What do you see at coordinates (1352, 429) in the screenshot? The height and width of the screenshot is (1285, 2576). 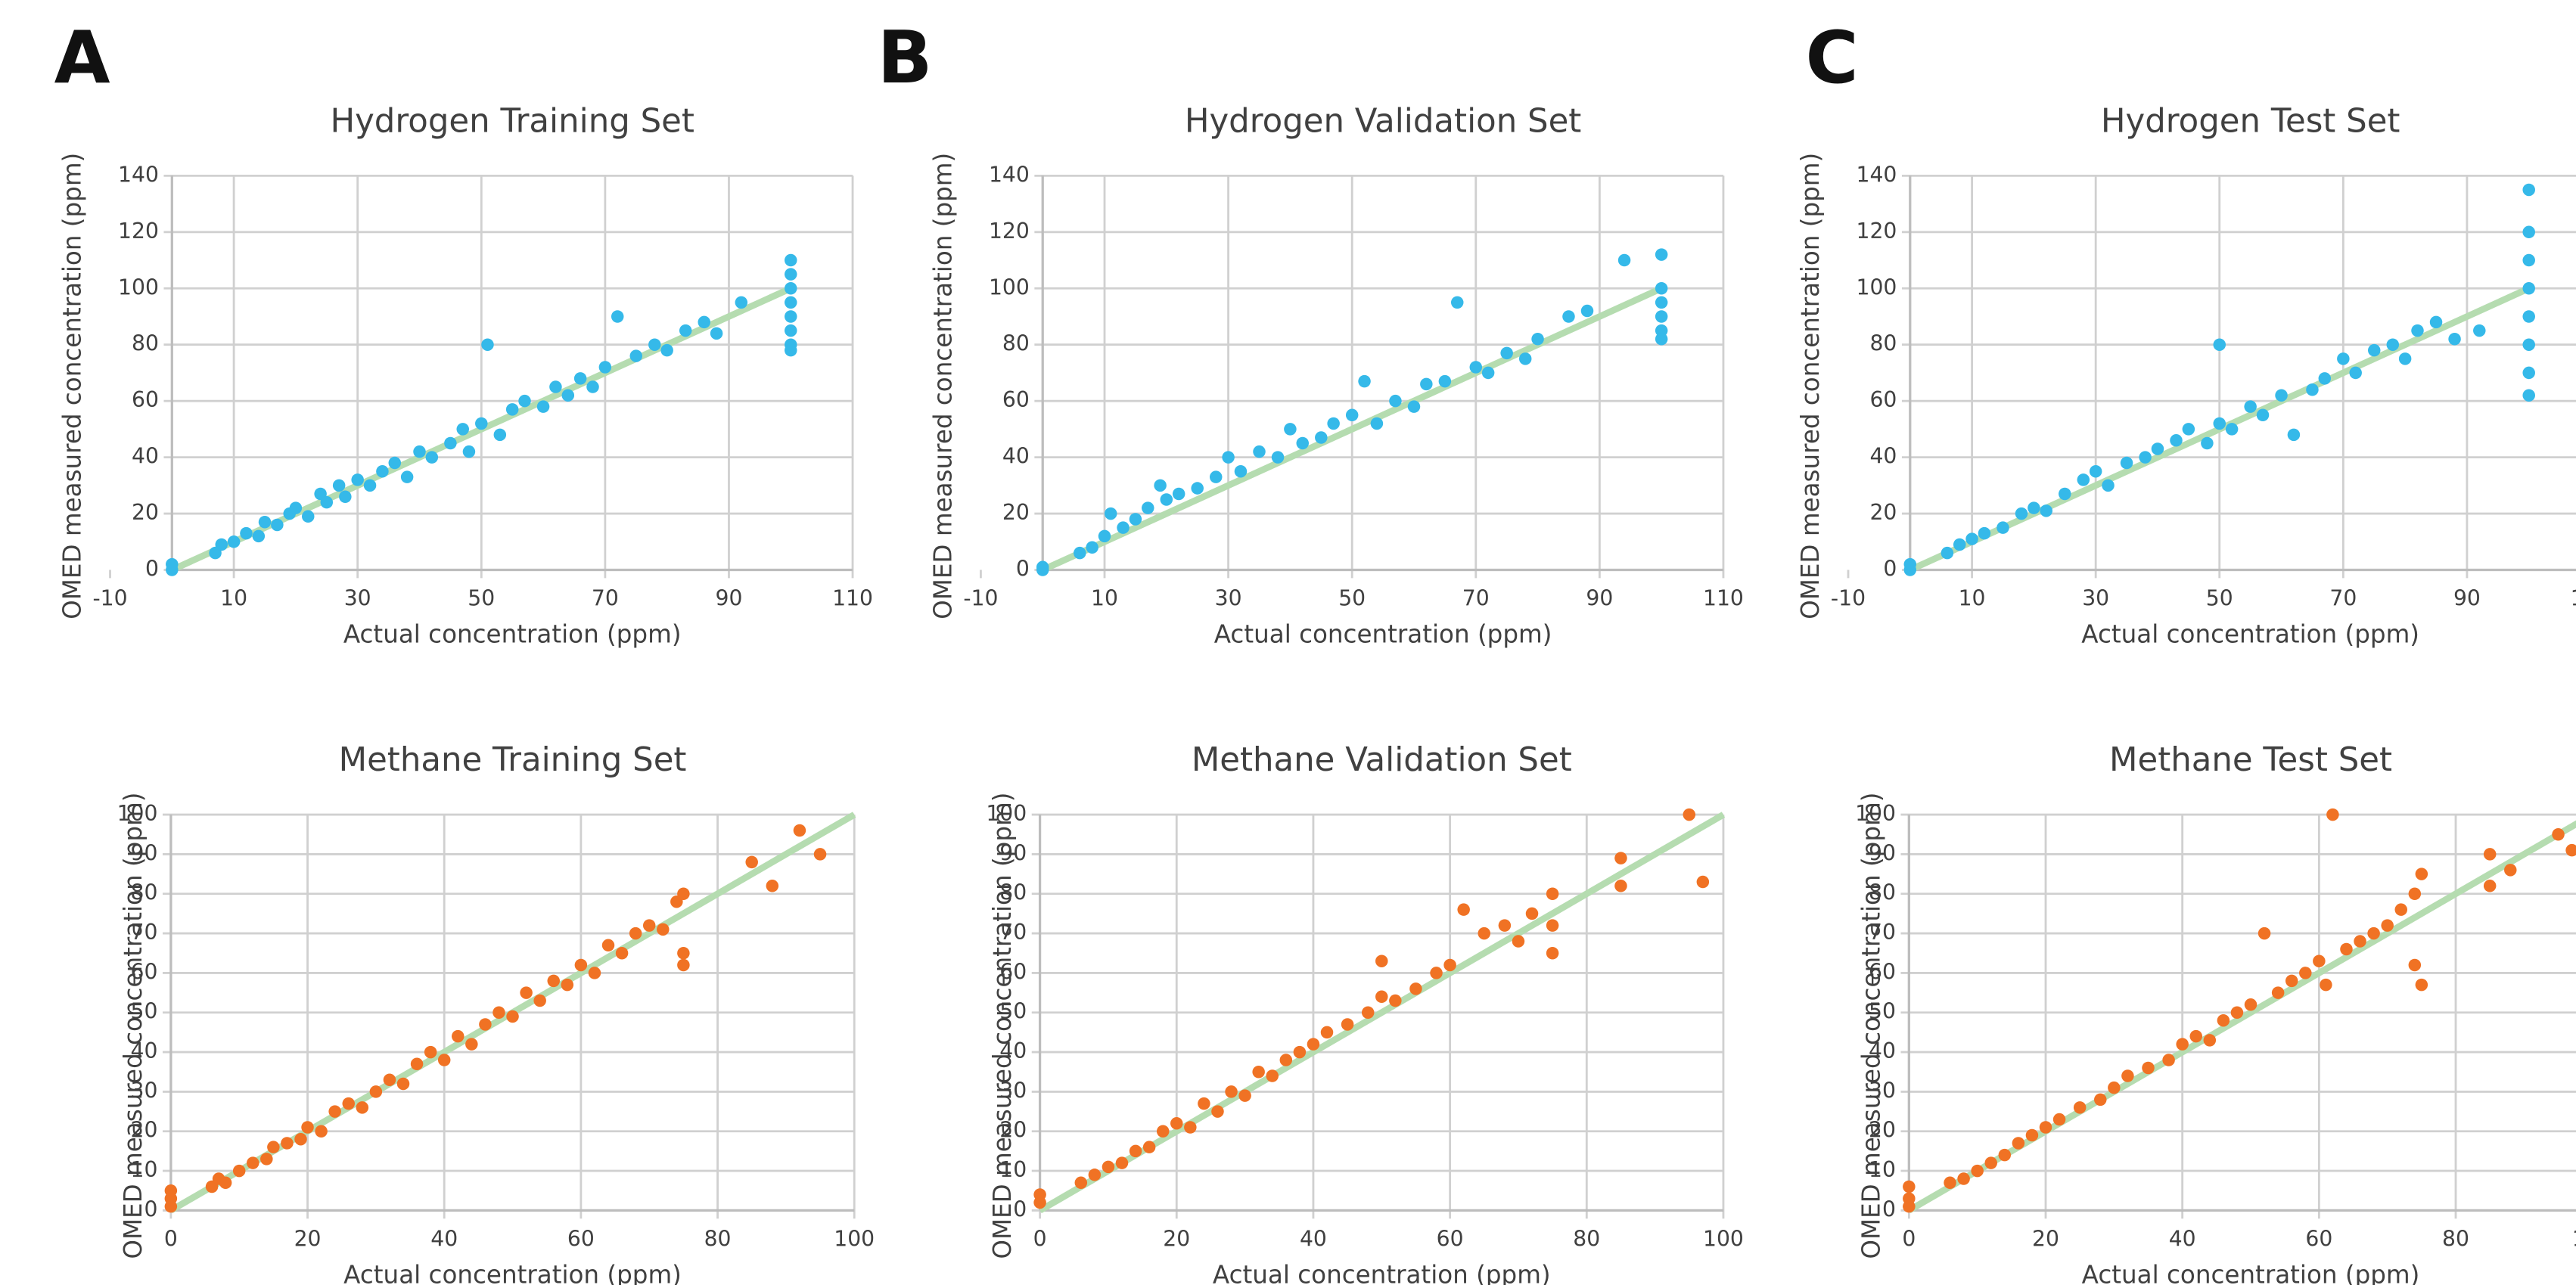 I see `reference-line` at bounding box center [1352, 429].